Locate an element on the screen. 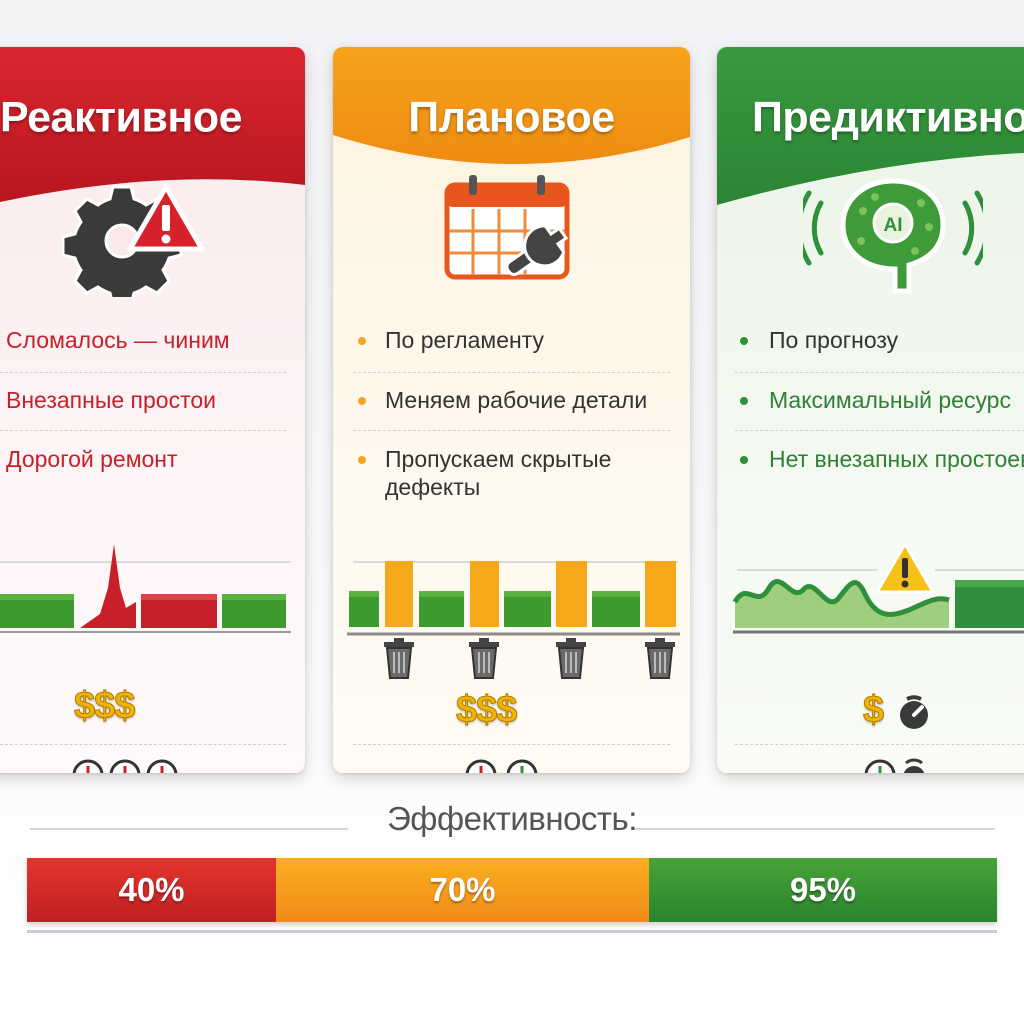 The height and width of the screenshot is (1024, 1024). replacement-chart is located at coordinates (513, 620).